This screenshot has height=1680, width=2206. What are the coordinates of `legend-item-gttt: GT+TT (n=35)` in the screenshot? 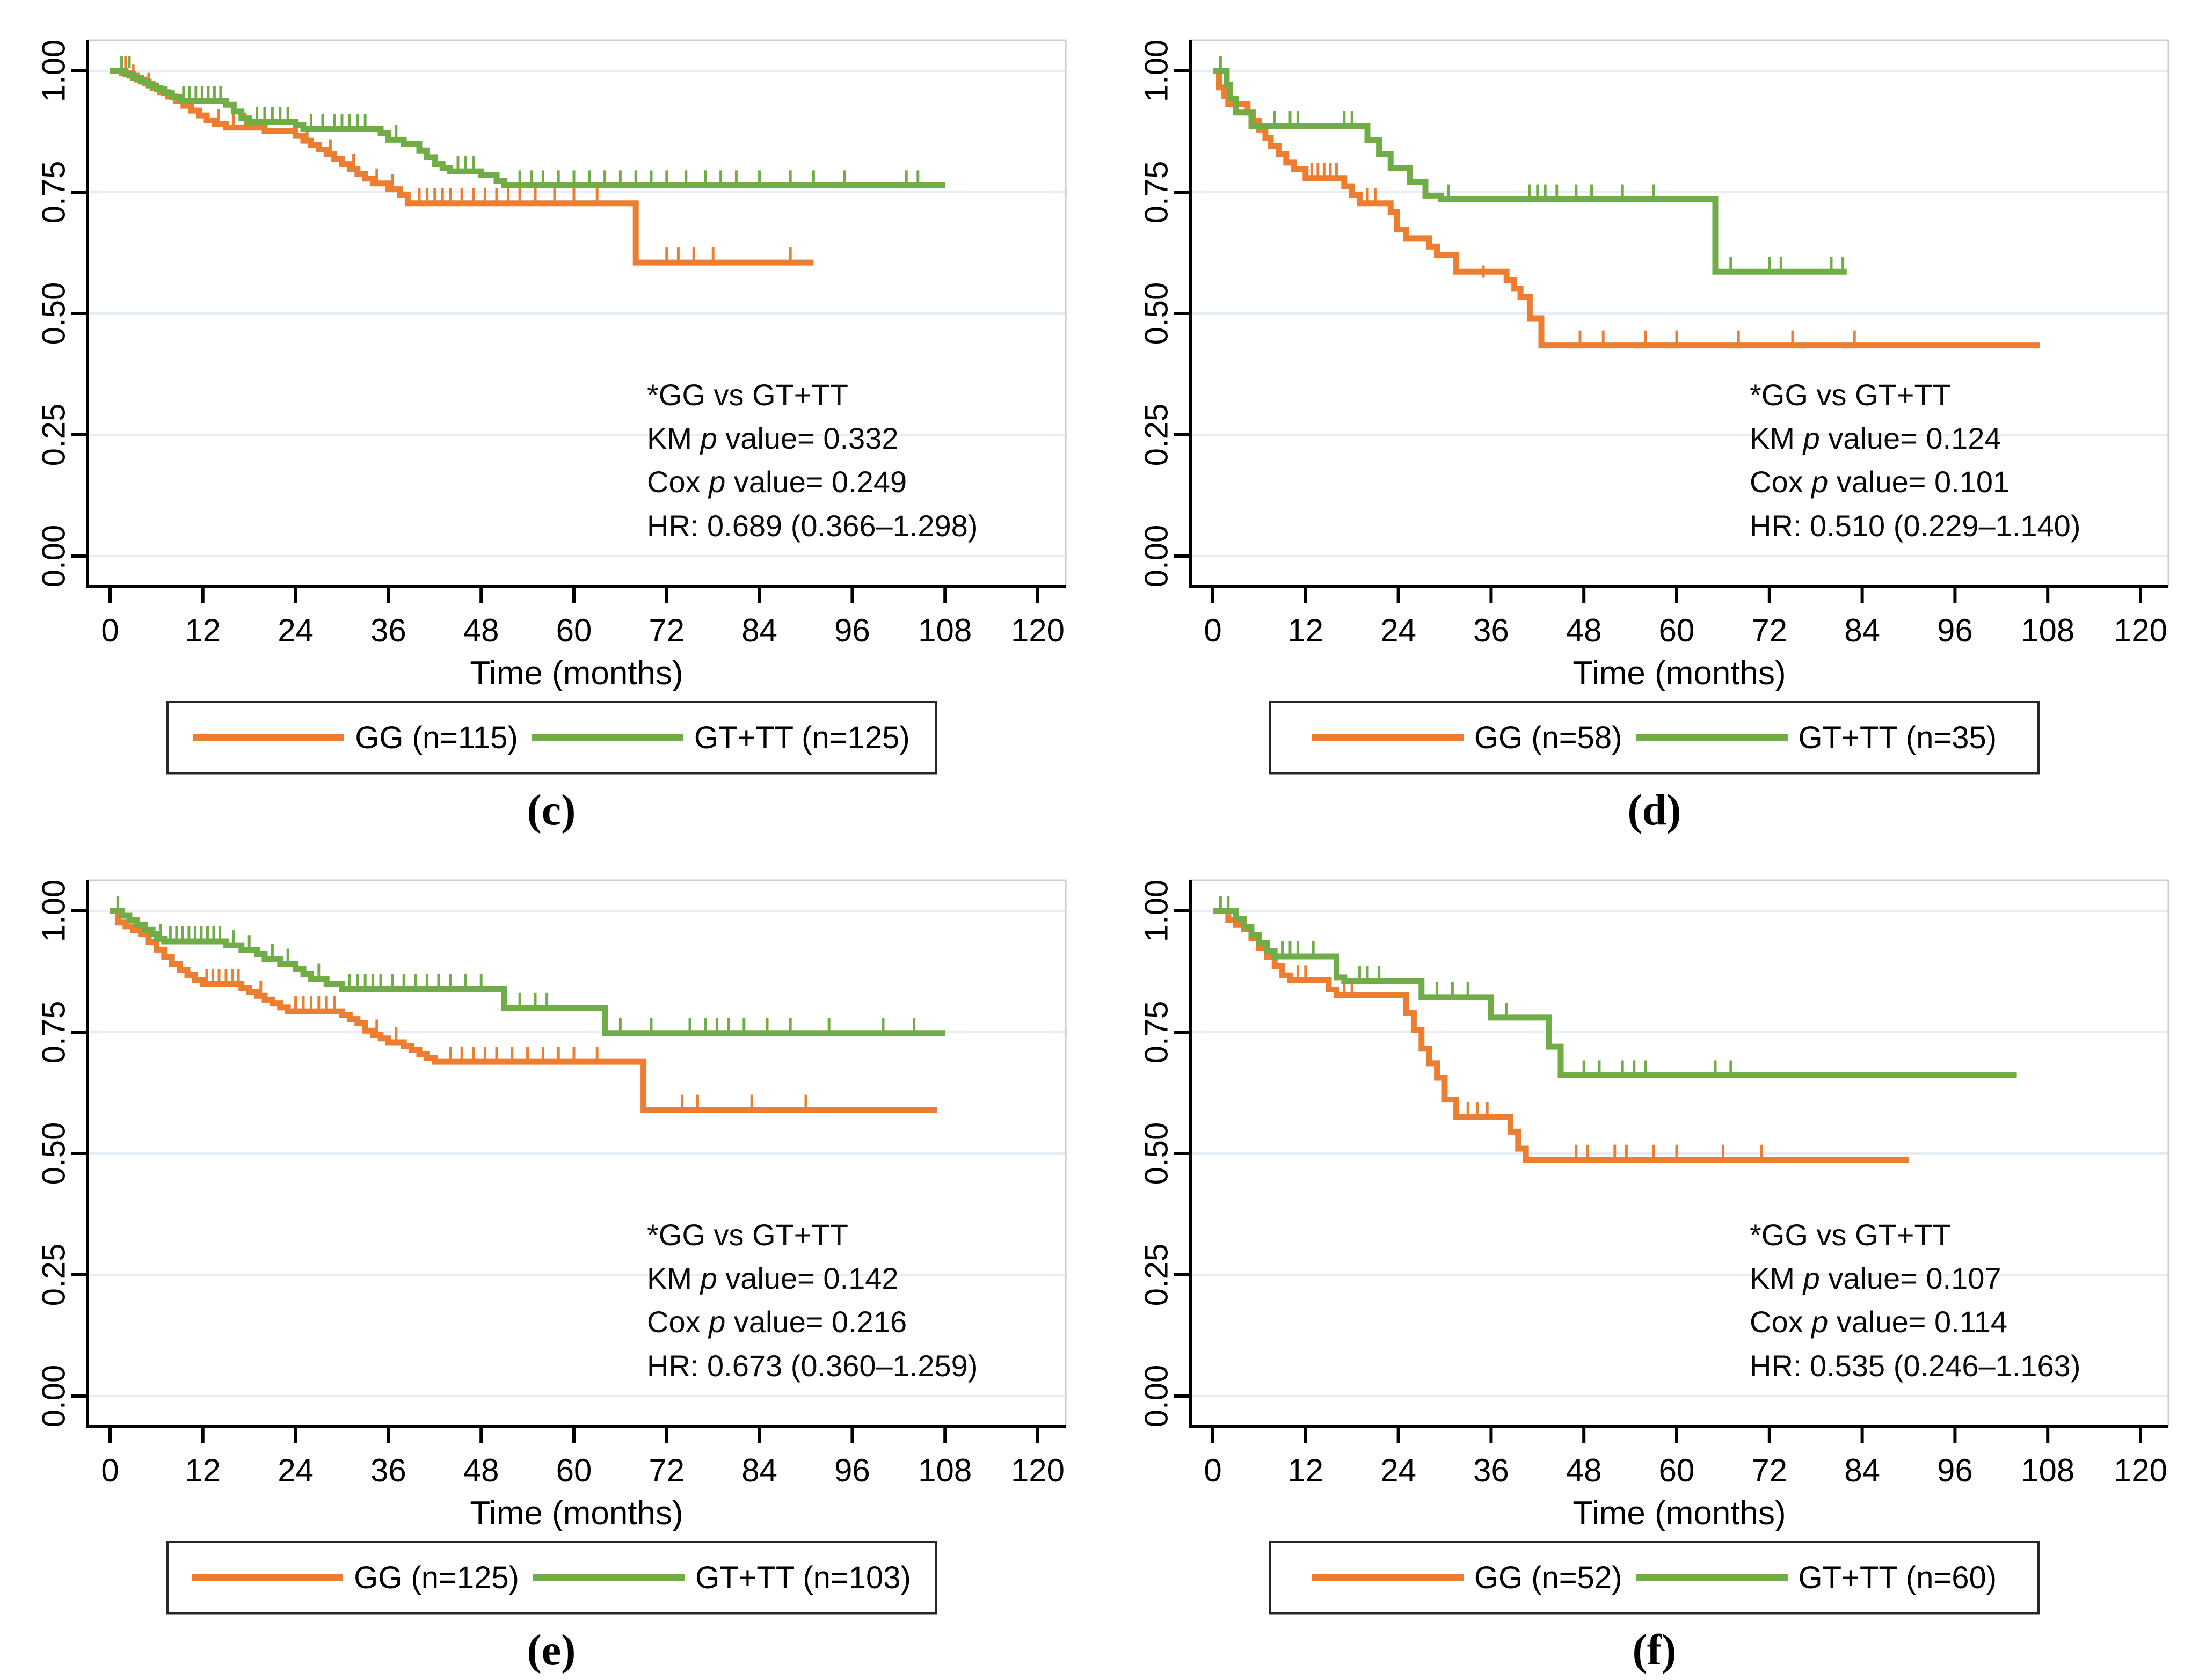 It's located at (1816, 738).